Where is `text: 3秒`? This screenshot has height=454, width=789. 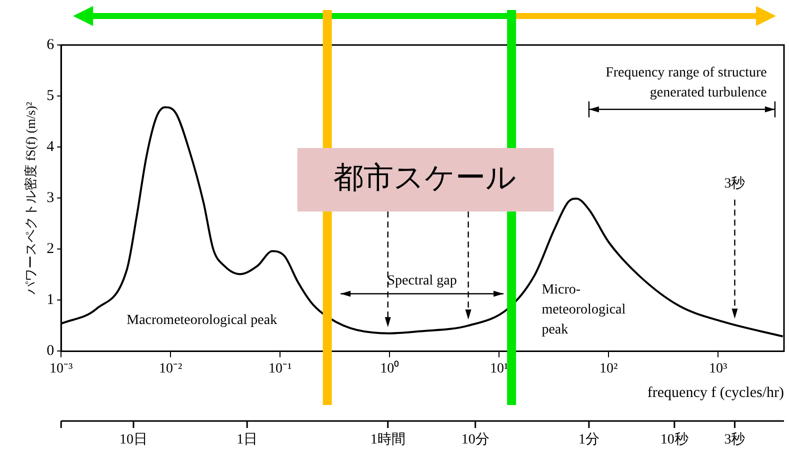 text: 3秒 is located at coordinates (735, 440).